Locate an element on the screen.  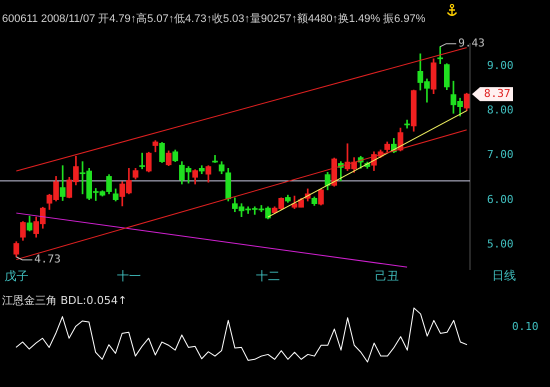
text: 8.37 is located at coordinates (497, 93).